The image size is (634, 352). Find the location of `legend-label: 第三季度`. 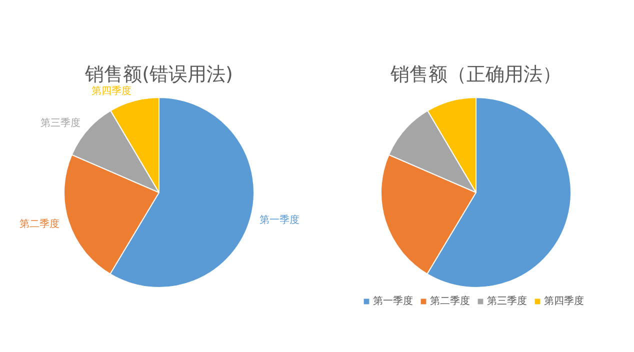

legend-label: 第三季度 is located at coordinates (507, 301).